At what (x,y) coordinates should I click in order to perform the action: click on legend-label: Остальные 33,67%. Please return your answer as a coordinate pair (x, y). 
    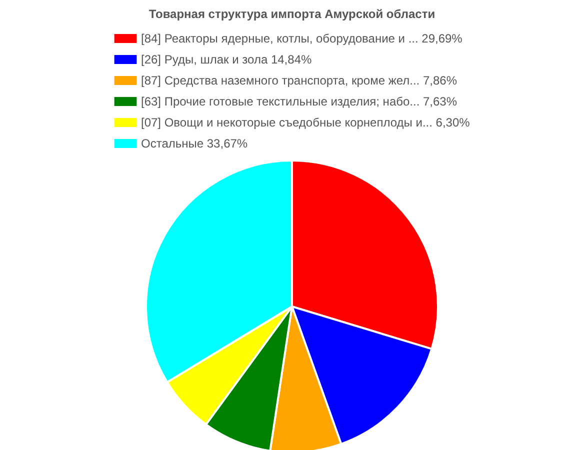
    Looking at the image, I should click on (194, 143).